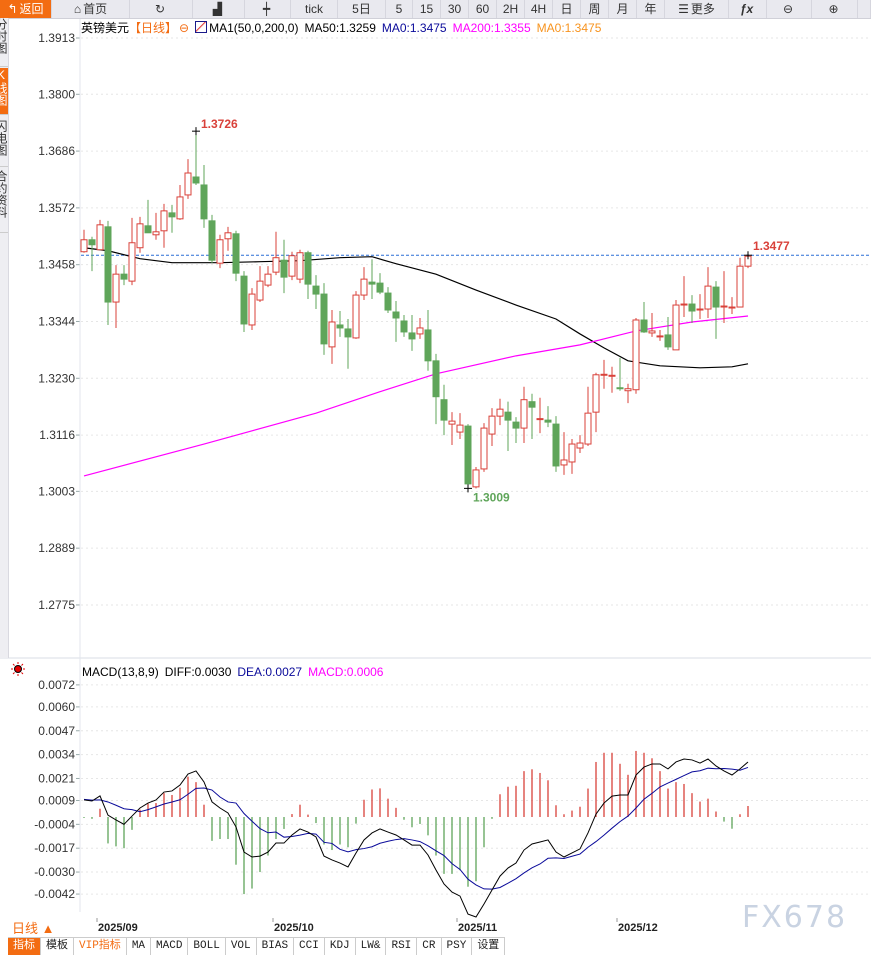 This screenshot has width=871, height=955. I want to click on toolbar-label: 2H, so click(510, 9).